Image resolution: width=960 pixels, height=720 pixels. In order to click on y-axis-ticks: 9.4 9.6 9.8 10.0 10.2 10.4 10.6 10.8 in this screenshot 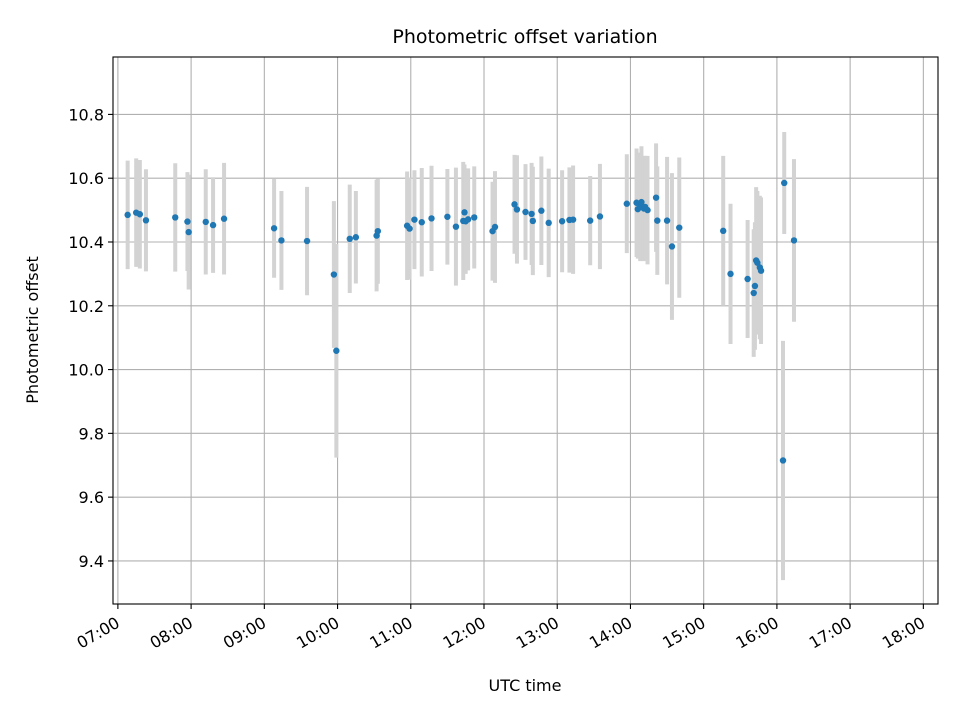, I will do `click(90, 338)`.